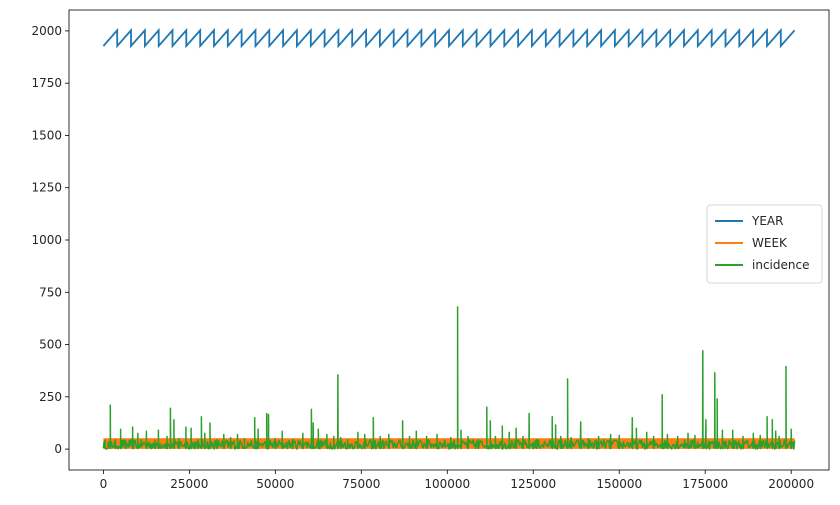 The height and width of the screenshot is (505, 840). Describe the element at coordinates (46, 135) in the screenshot. I see `y-tick-label: 1500` at that location.